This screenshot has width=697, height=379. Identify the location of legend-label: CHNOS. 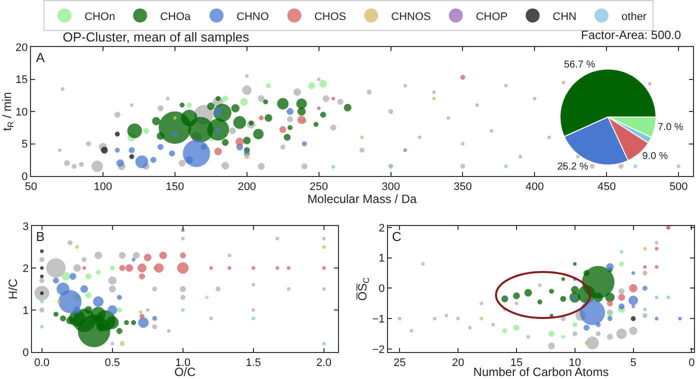
(411, 16).